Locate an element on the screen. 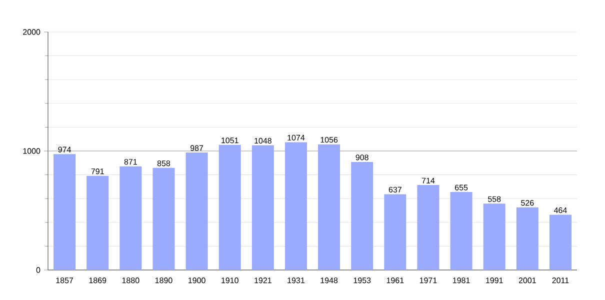 This screenshot has height=300, width=605. data-label: 637 is located at coordinates (395, 189).